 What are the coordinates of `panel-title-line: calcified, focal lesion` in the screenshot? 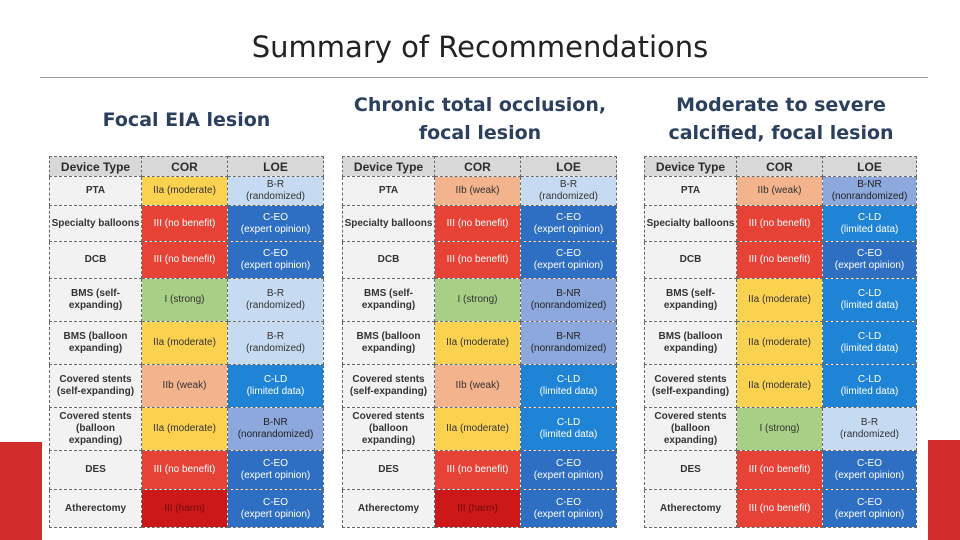 It's located at (781, 133).